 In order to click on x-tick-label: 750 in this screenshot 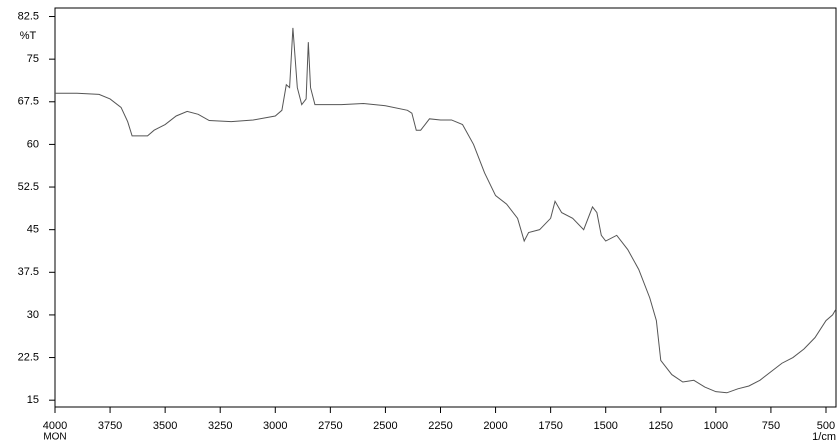, I will do `click(771, 426)`.